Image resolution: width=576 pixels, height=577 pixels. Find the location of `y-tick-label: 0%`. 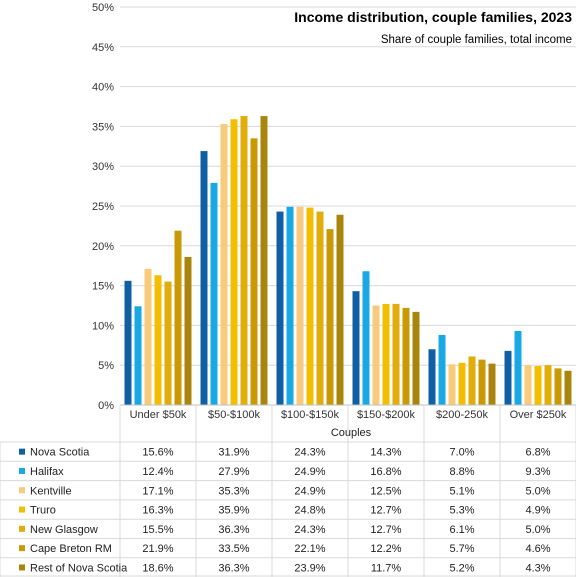

y-tick-label: 0% is located at coordinates (106, 406).